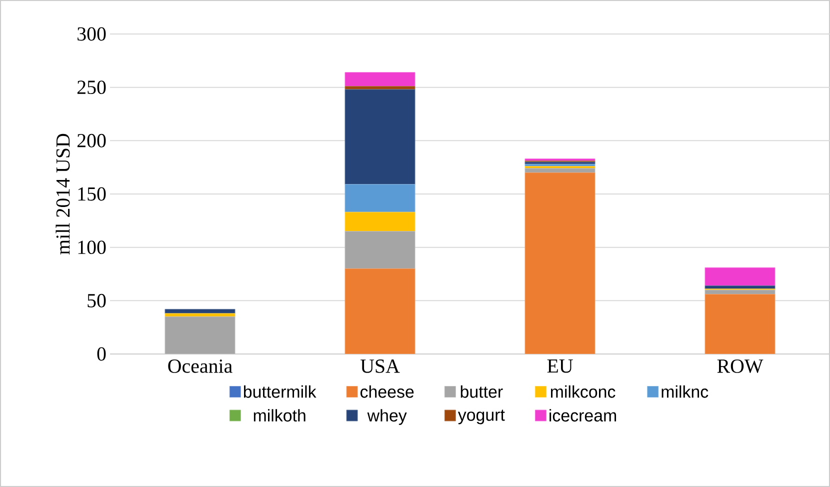 The width and height of the screenshot is (830, 487). I want to click on legend-label: cheese, so click(387, 391).